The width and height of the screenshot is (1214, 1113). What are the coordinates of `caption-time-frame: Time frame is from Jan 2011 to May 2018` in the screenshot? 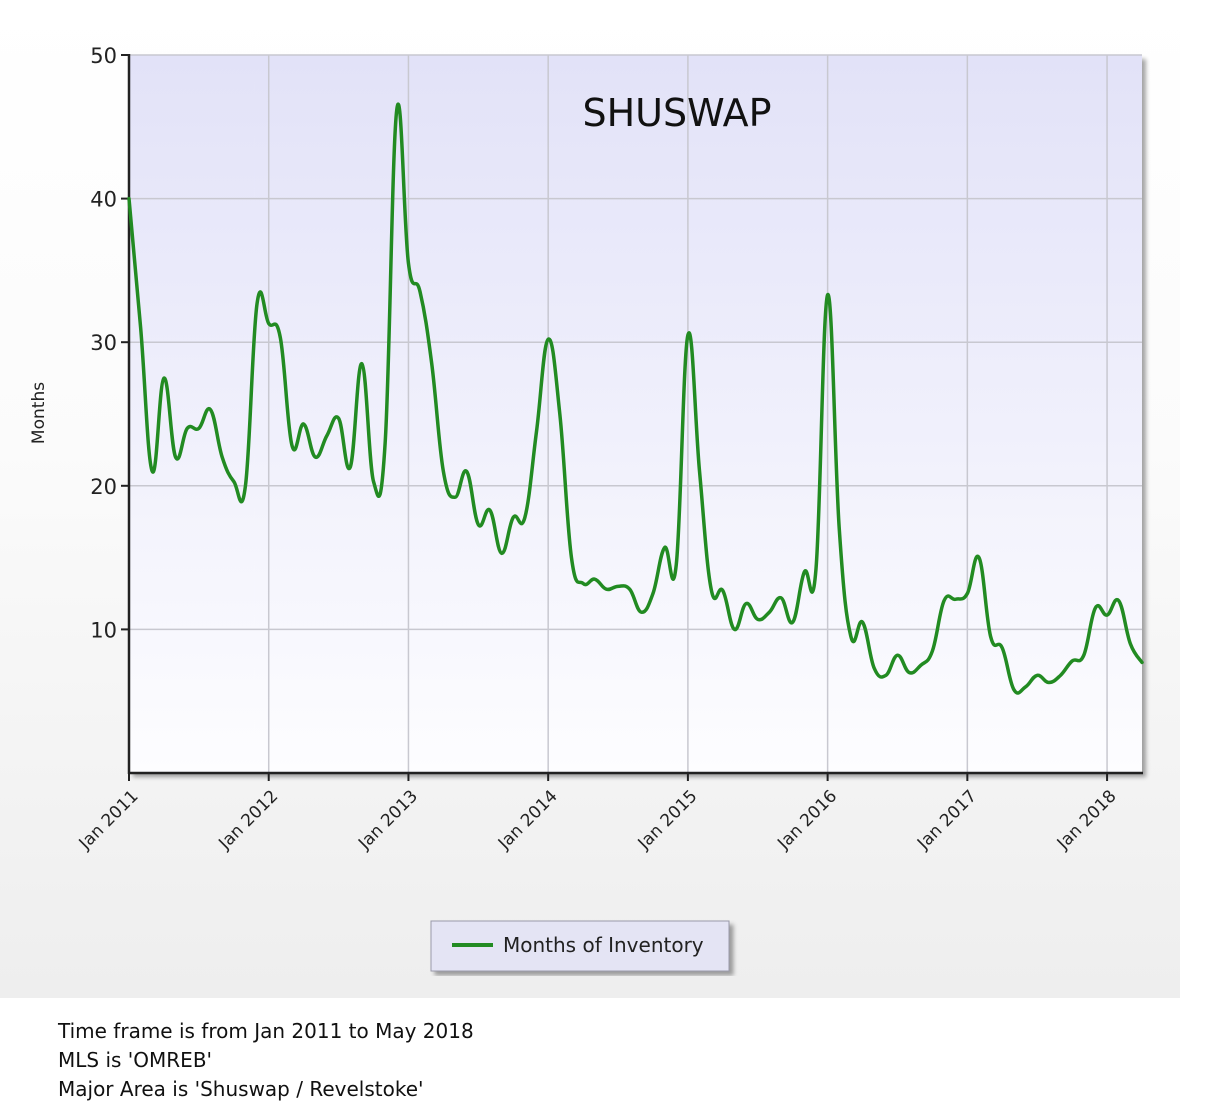 It's located at (266, 1031).